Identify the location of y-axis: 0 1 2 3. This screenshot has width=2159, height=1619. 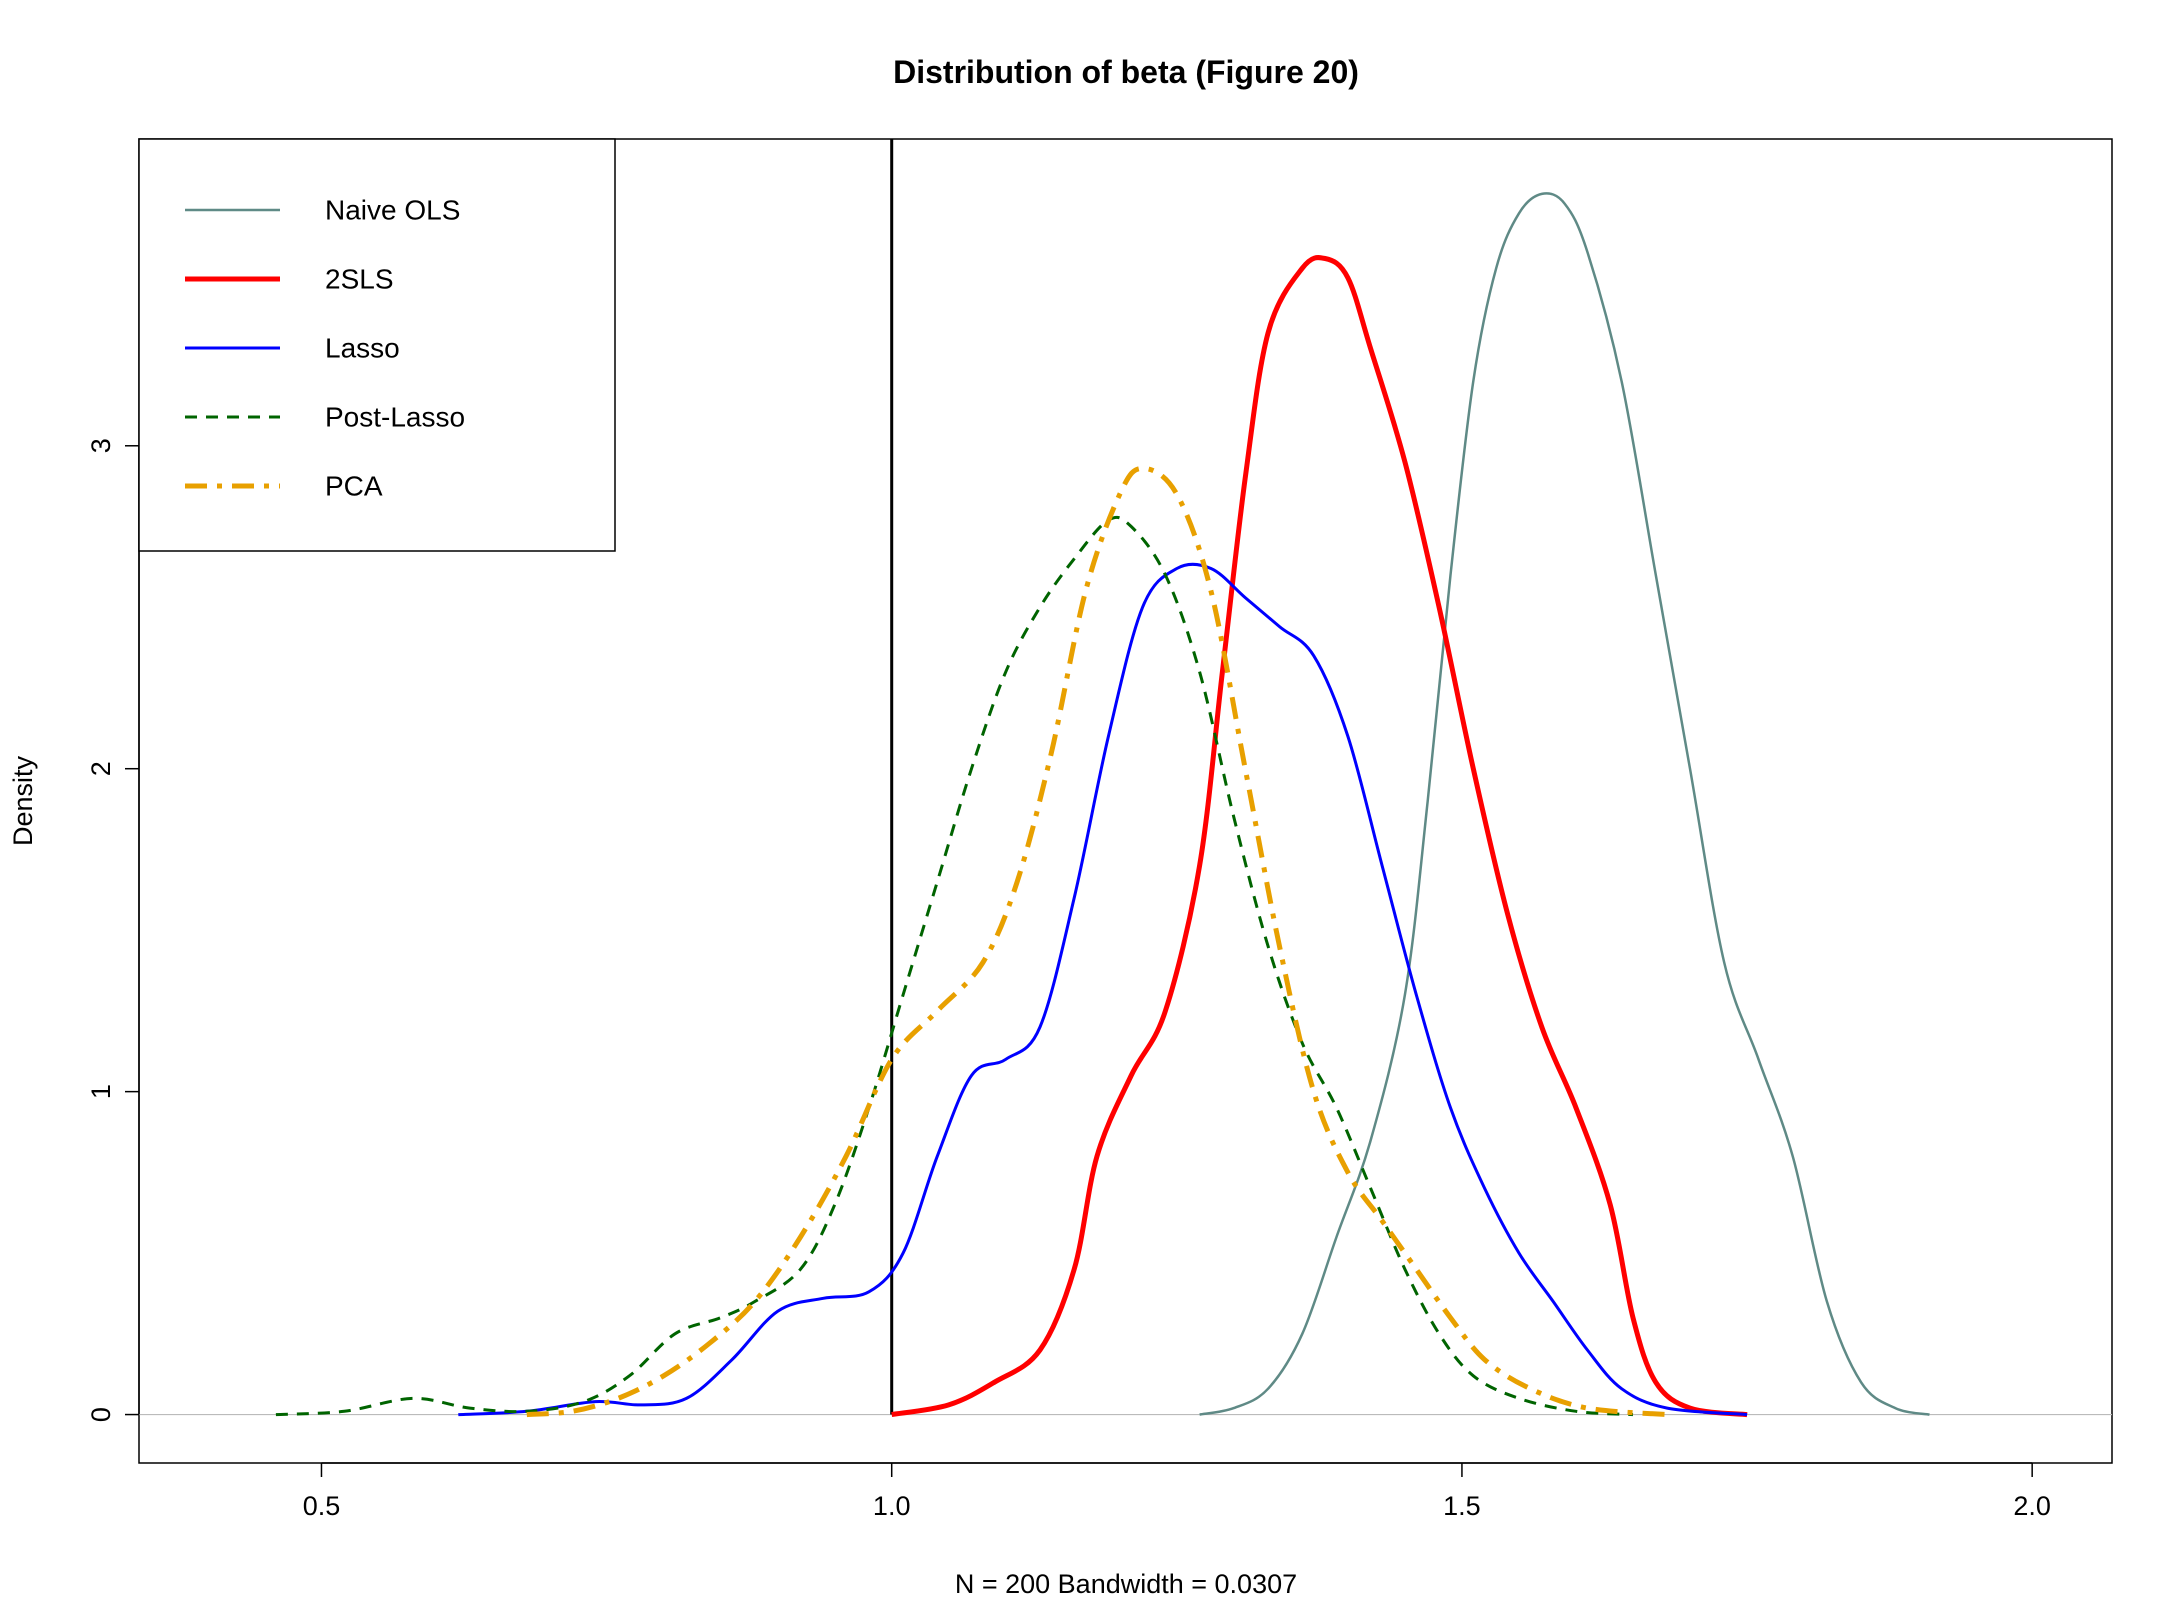
(113, 930).